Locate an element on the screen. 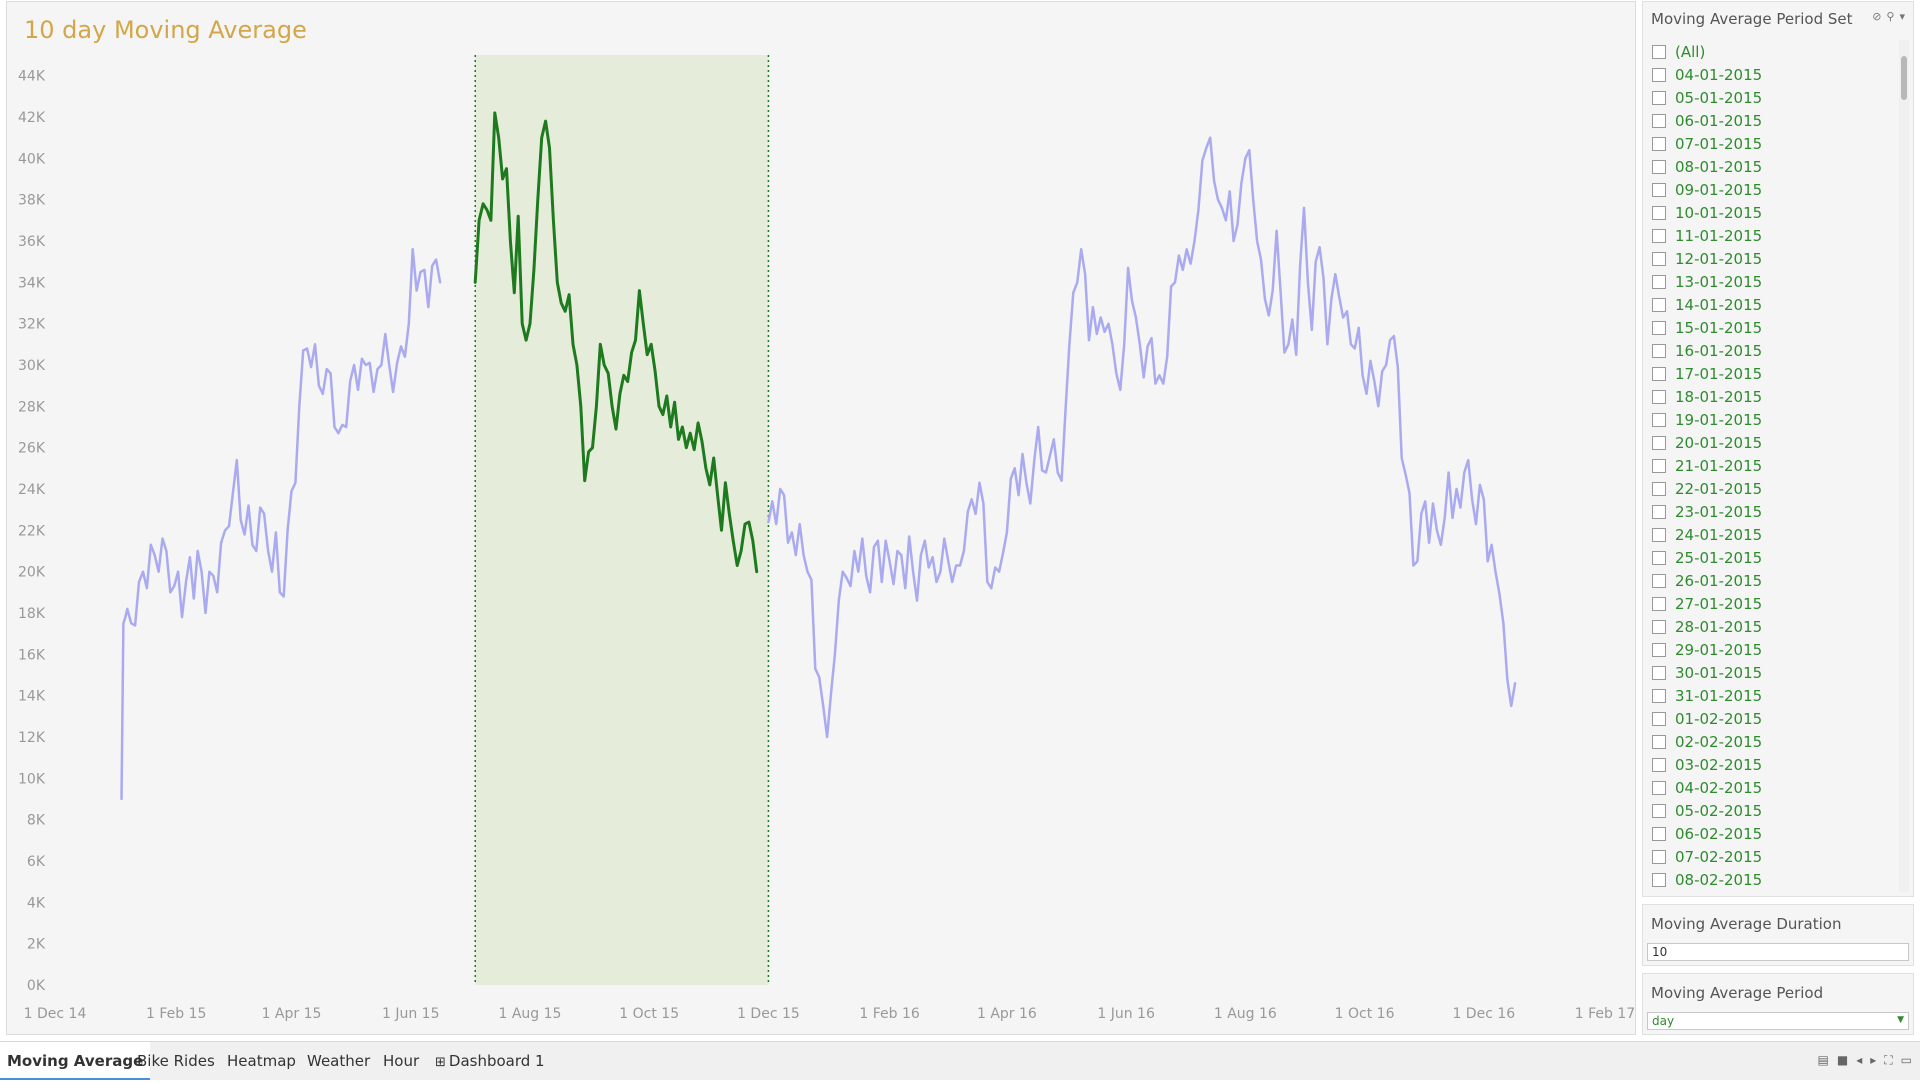 This screenshot has height=1082, width=1920. search-icon: ⚲ is located at coordinates (1890, 16).